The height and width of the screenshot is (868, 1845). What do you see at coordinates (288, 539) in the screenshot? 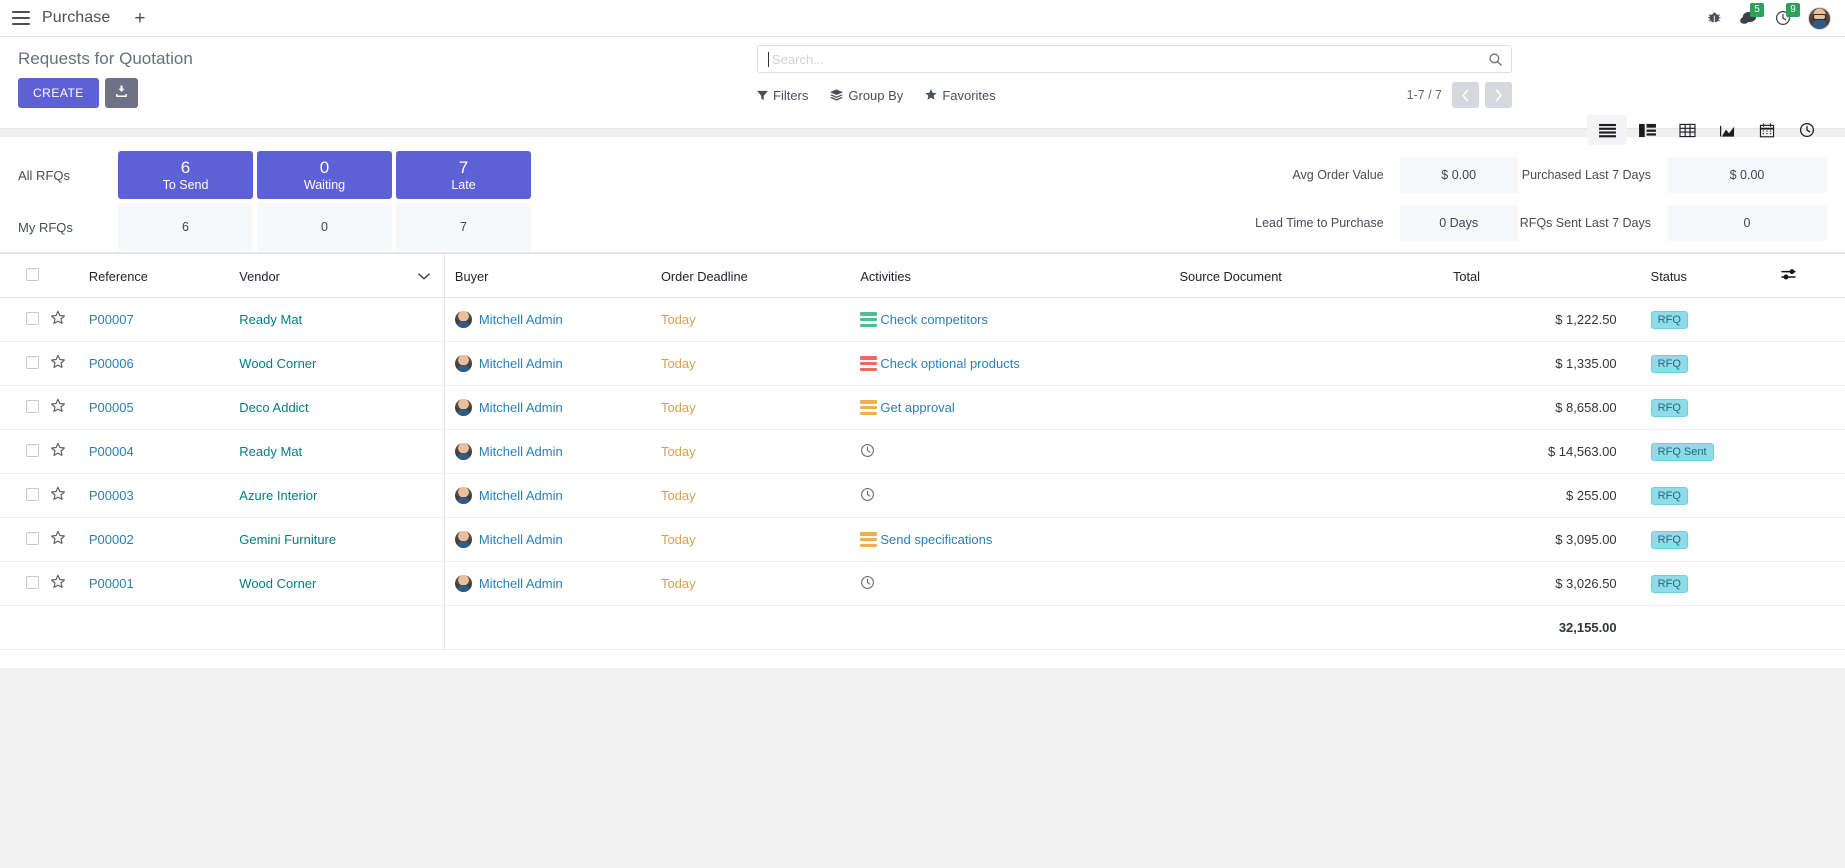
I see `vendor-link: Gemini Furniture` at bounding box center [288, 539].